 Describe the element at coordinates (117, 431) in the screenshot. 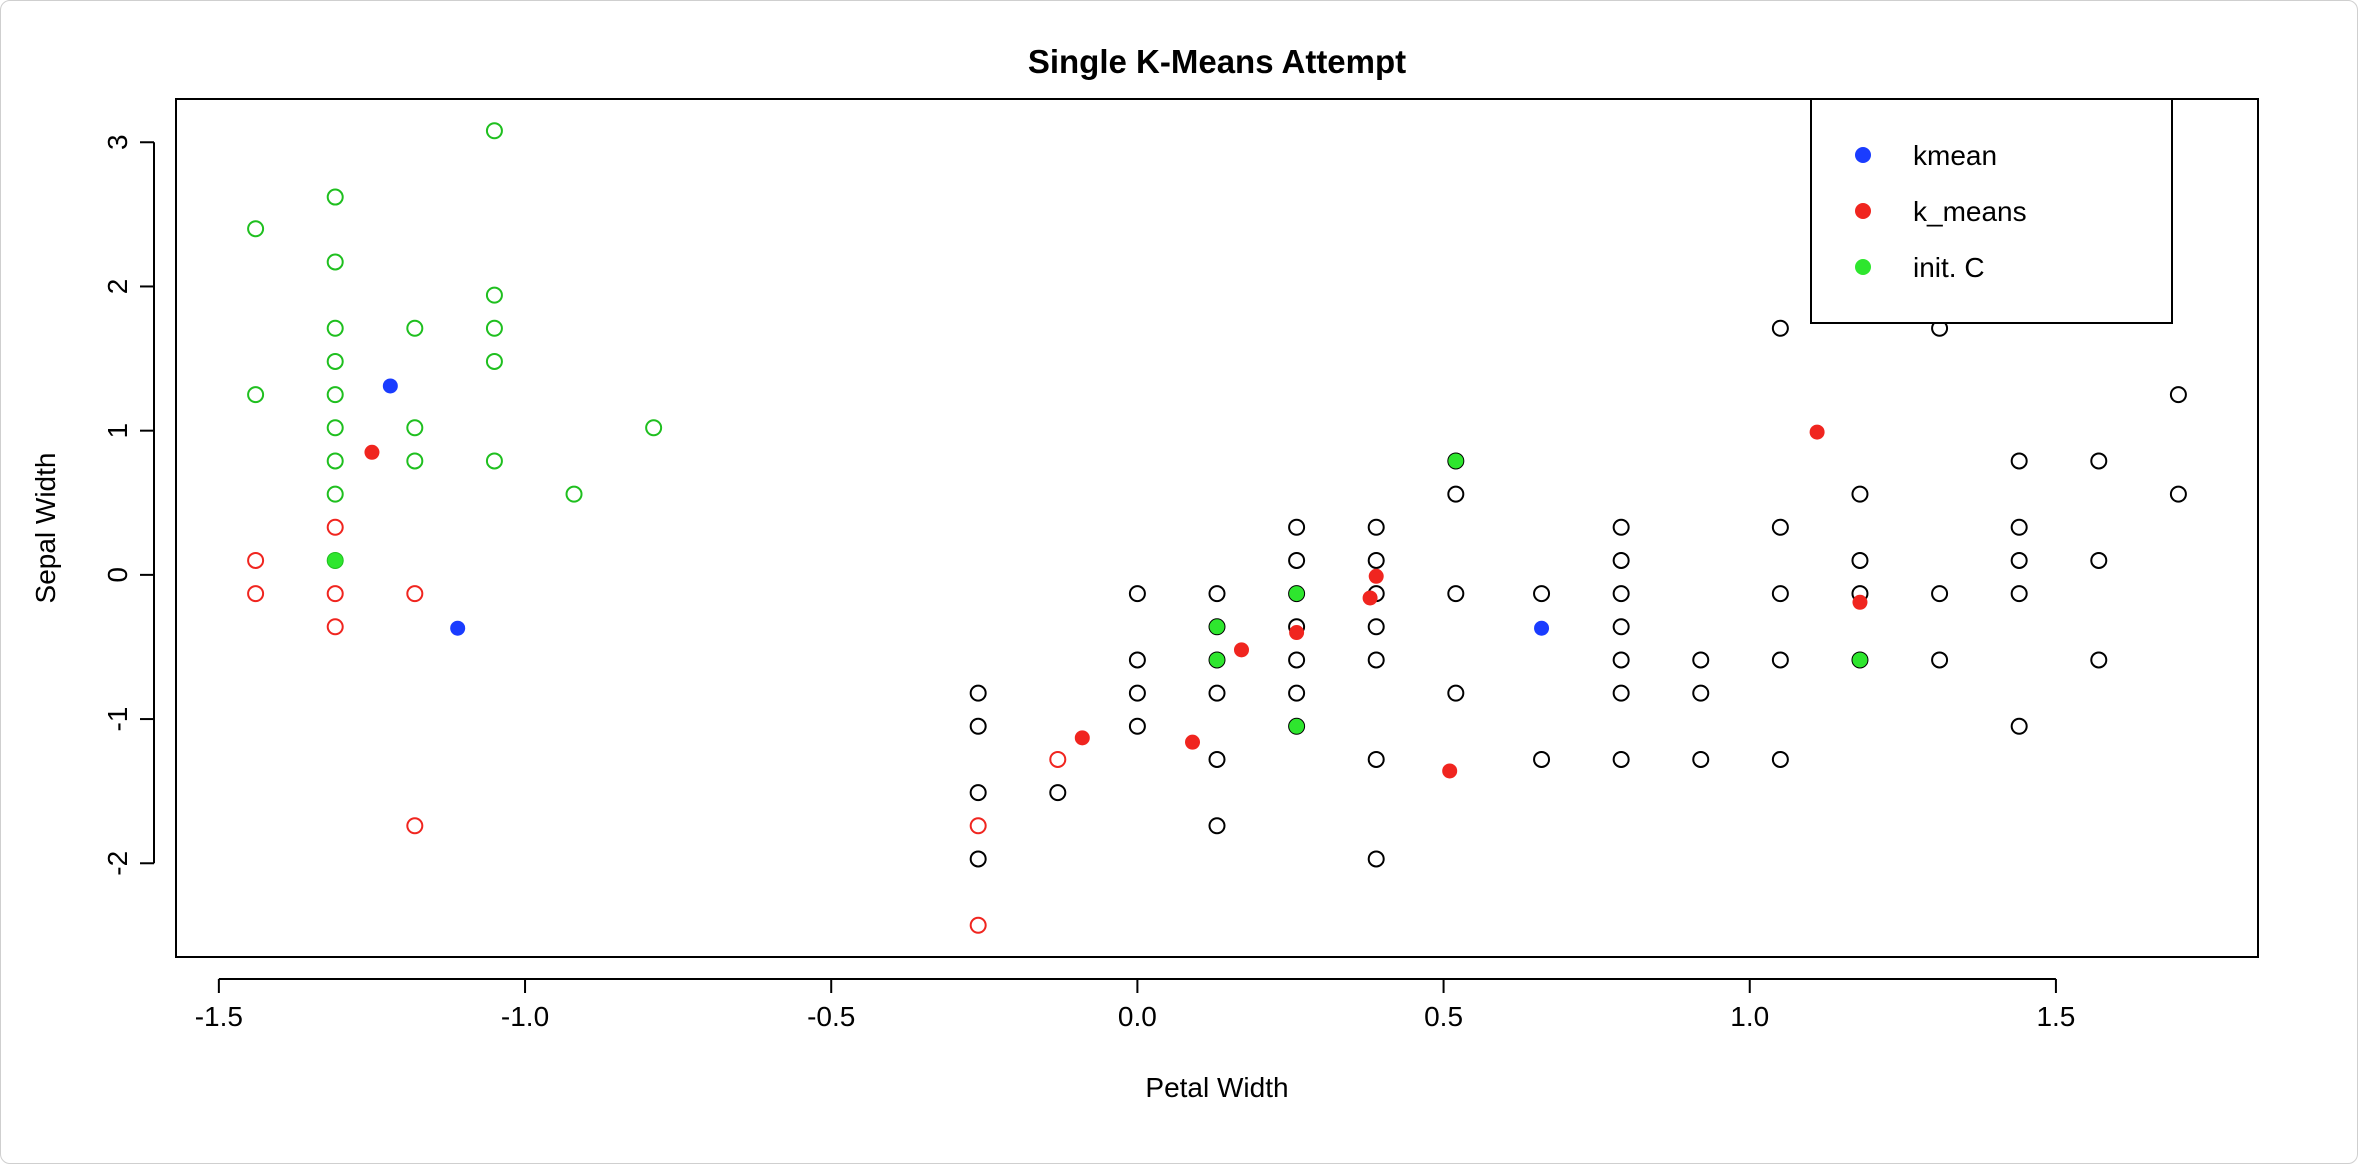

I see `y-tick-label: 1` at that location.